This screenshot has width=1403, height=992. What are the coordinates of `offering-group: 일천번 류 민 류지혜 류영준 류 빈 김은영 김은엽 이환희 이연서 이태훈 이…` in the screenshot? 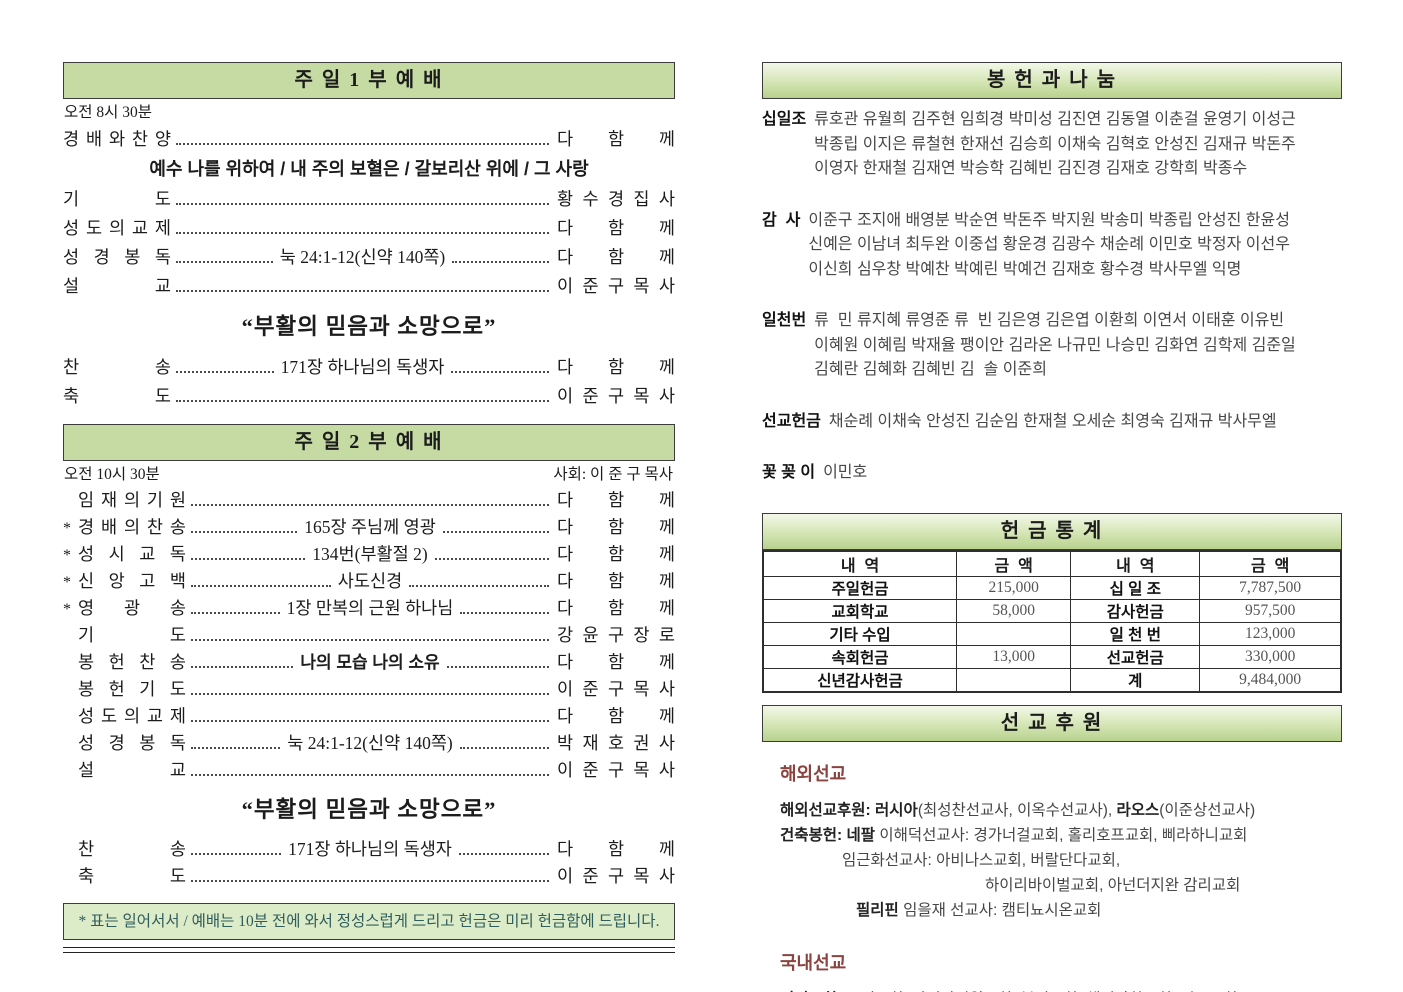 It's located at (1052, 346).